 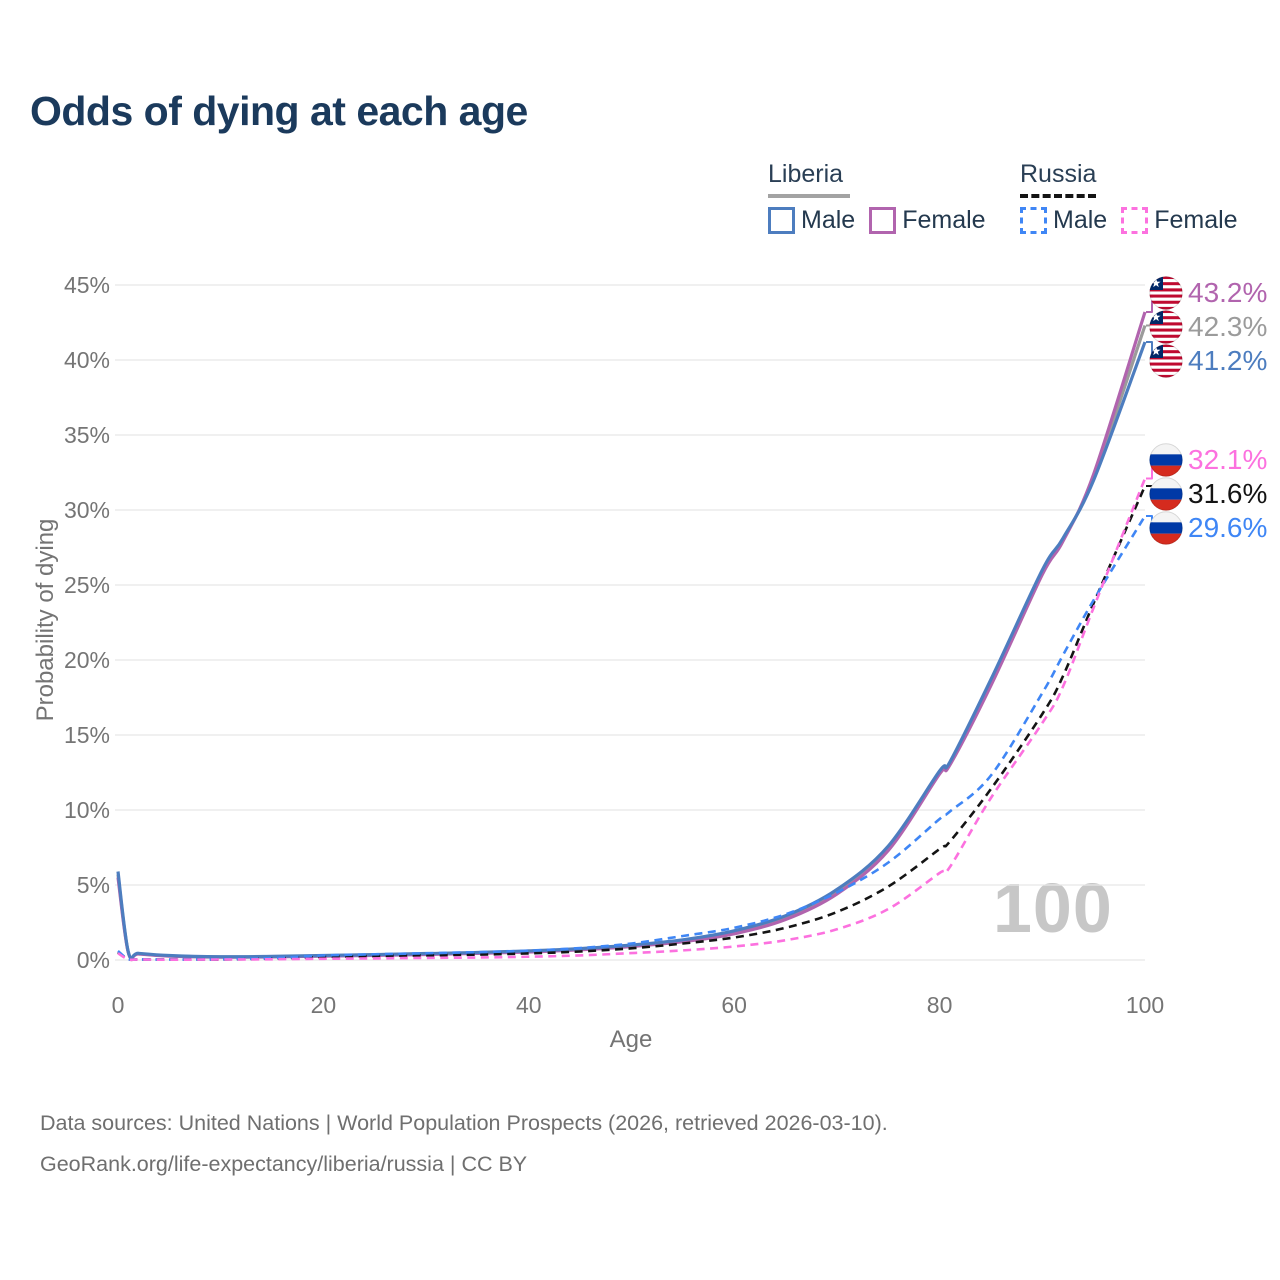 What do you see at coordinates (877, 197) in the screenshot?
I see `legend-group-liberia: Liberia Male Female` at bounding box center [877, 197].